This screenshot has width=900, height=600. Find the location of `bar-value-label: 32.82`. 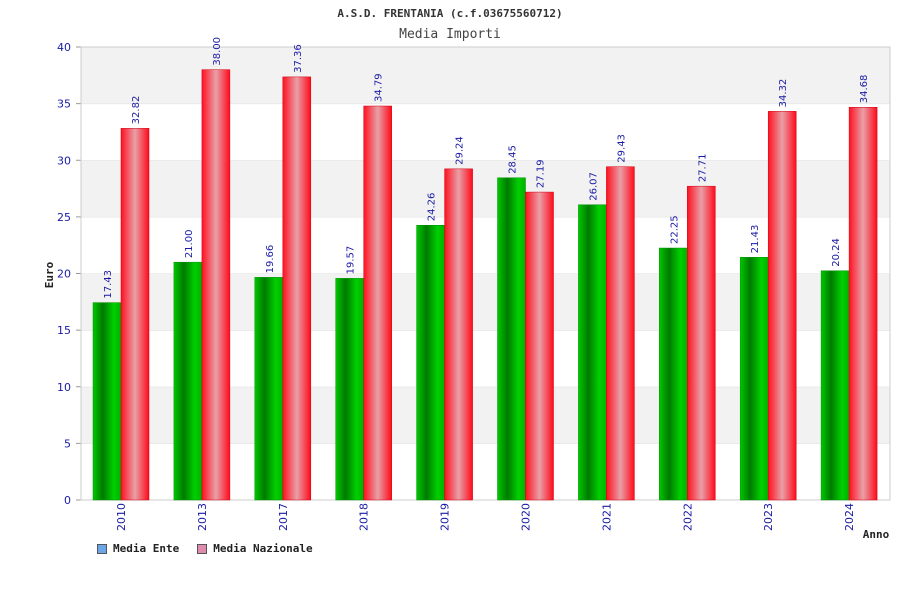

bar-value-label: 32.82 is located at coordinates (136, 110).